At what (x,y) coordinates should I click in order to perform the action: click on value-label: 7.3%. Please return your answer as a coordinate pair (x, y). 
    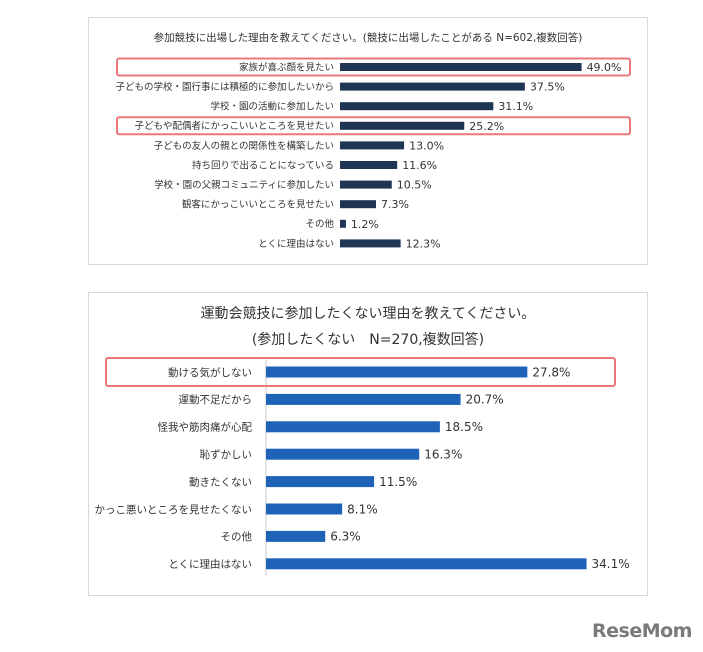
    Looking at the image, I should click on (395, 204).